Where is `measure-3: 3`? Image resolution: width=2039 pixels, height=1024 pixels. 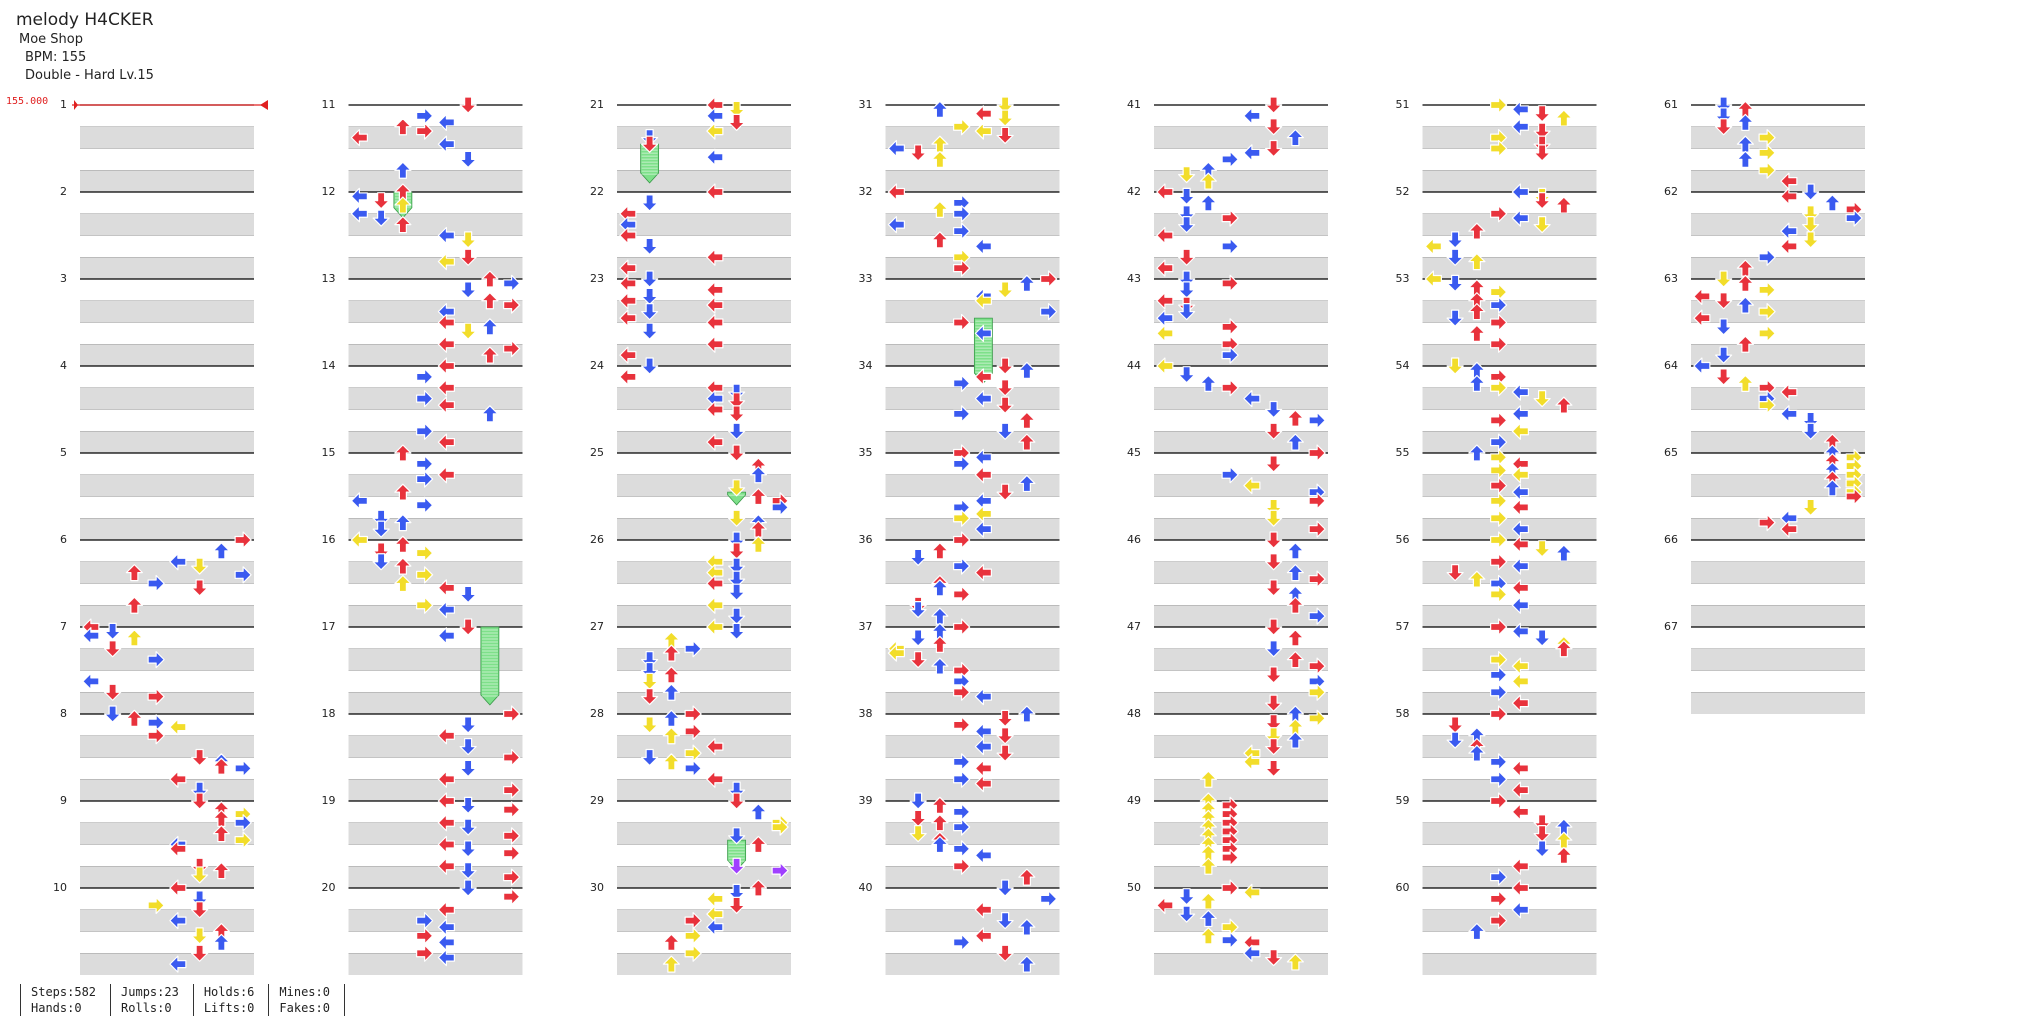
measure-3: 3 is located at coordinates (157, 319).